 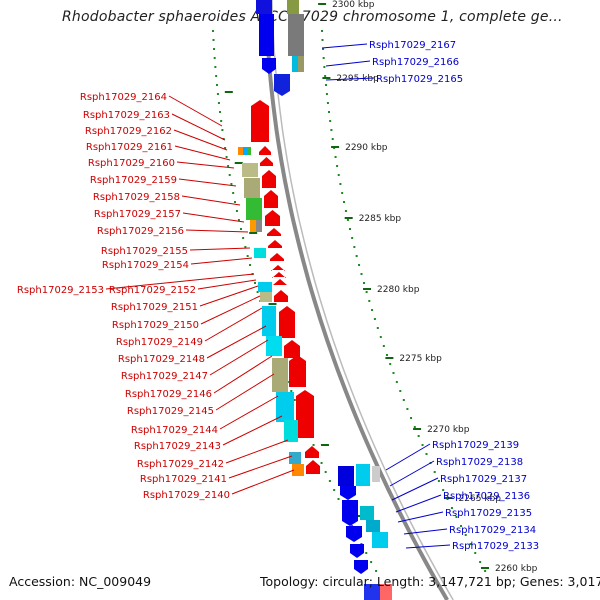 I want to click on gene-label-left: Rsph17029_2158, so click(x=136, y=197).